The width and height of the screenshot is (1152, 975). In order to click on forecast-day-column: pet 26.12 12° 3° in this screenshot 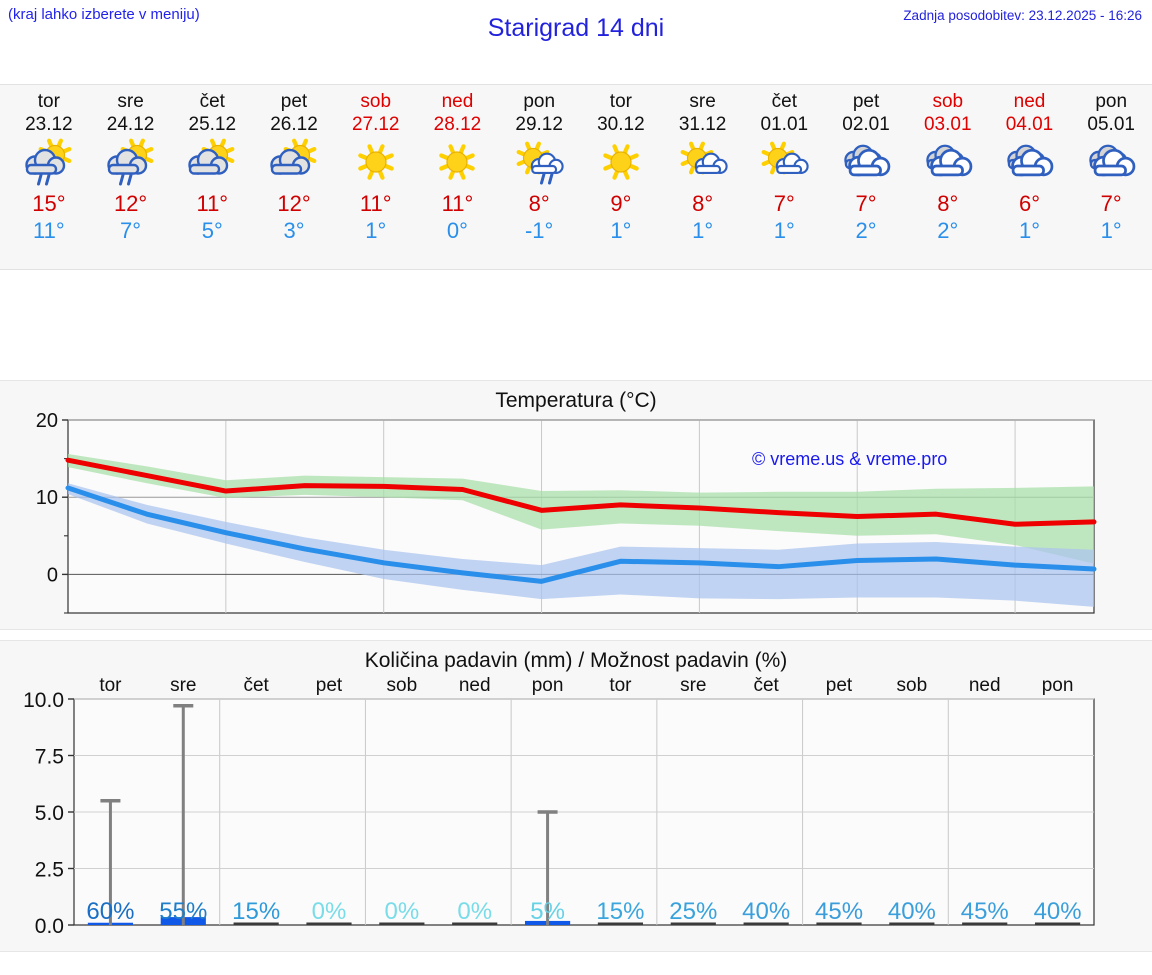, I will do `click(294, 177)`.